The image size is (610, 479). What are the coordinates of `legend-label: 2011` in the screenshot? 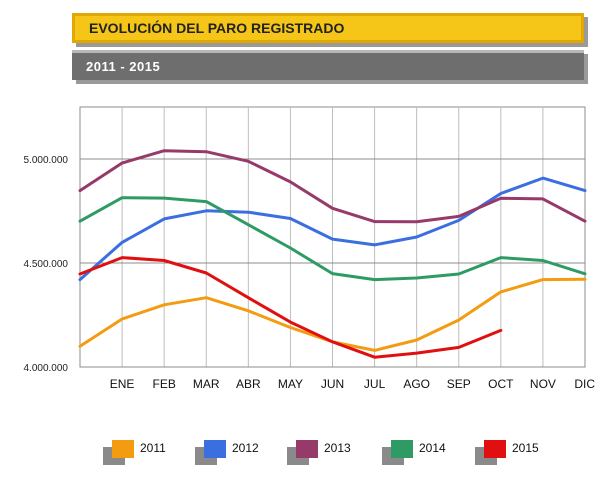 It's located at (153, 448).